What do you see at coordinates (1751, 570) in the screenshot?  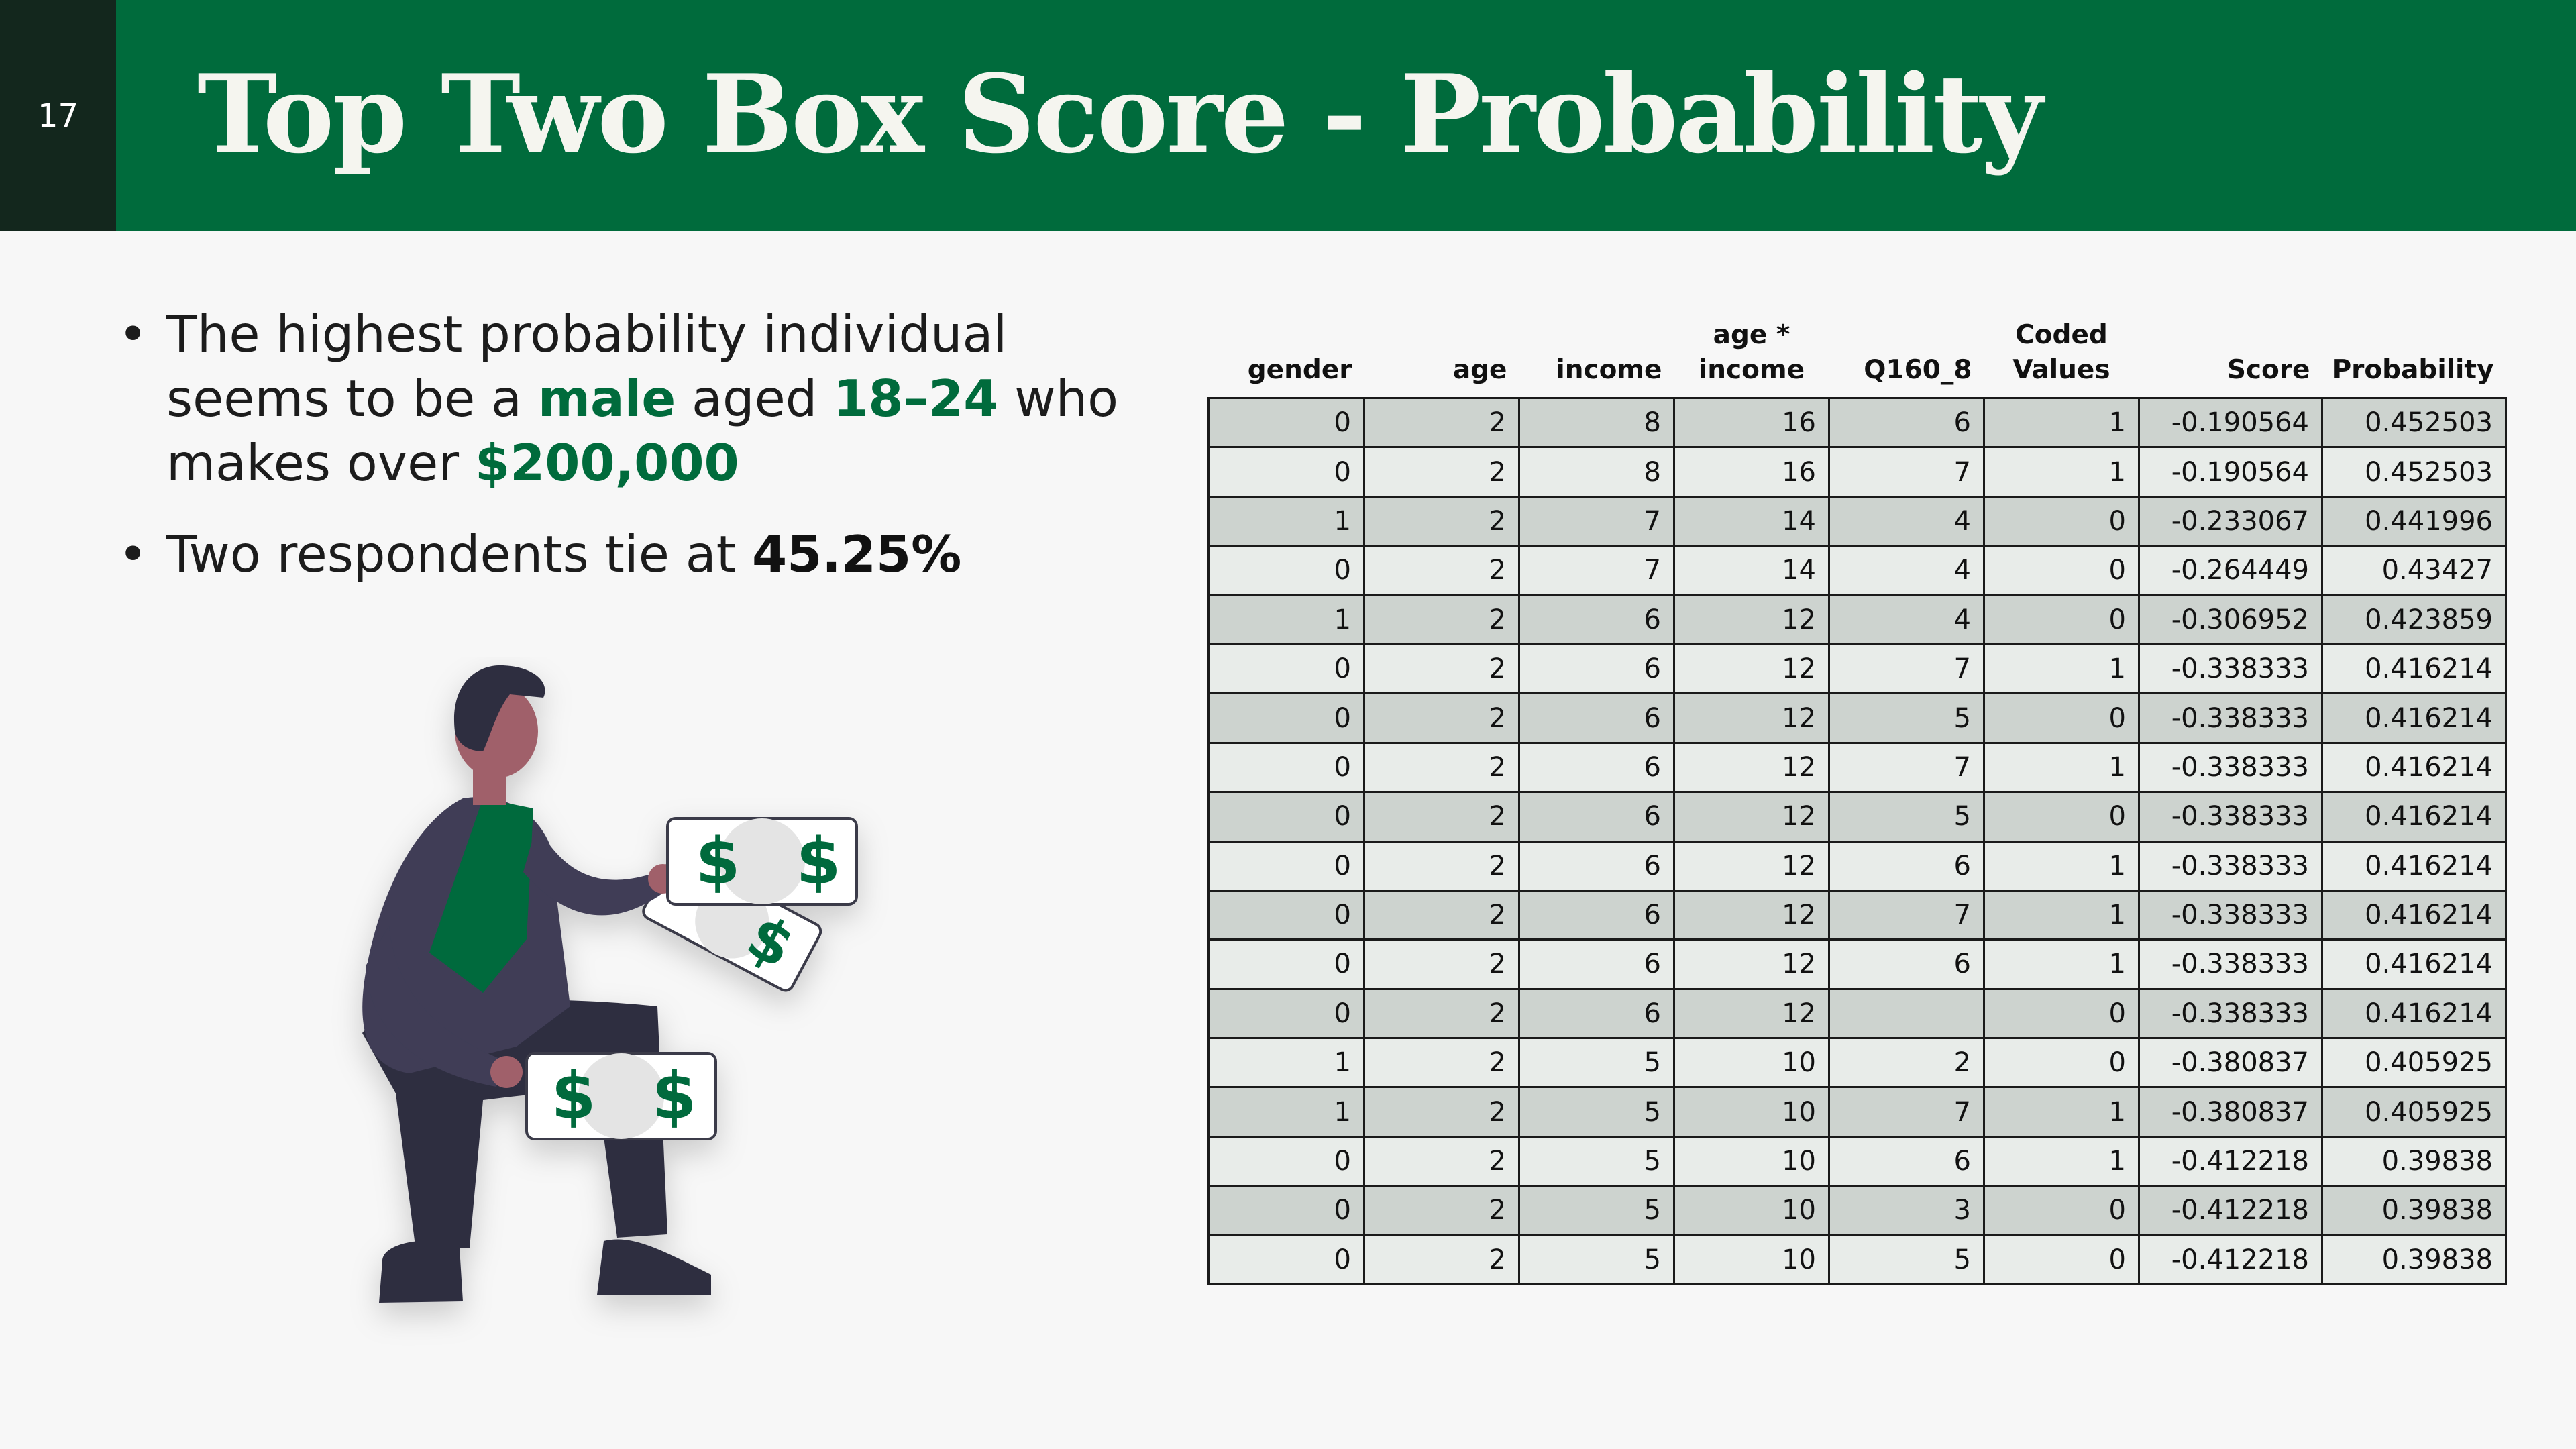 I see `table-cell: 14` at bounding box center [1751, 570].